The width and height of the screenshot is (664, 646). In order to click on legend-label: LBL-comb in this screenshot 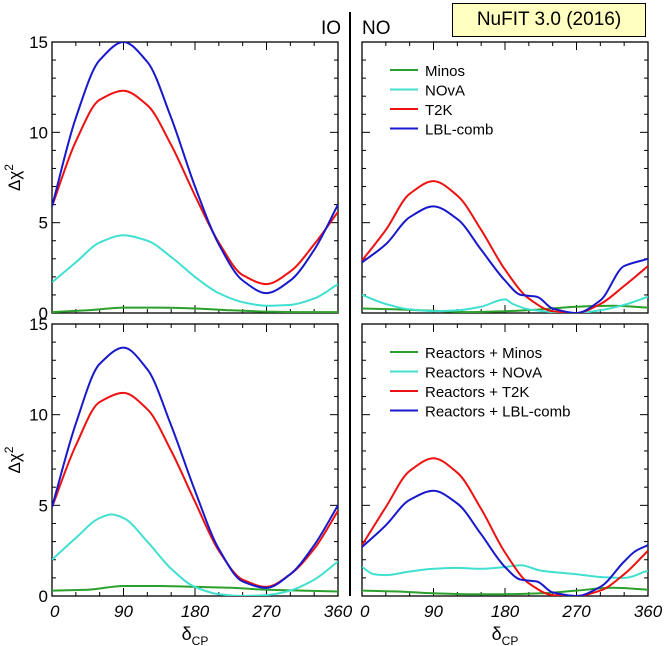, I will do `click(459, 130)`.